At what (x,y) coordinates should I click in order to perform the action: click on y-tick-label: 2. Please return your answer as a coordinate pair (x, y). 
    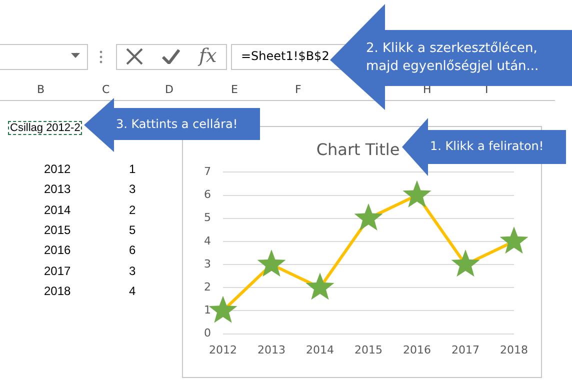
    Looking at the image, I should click on (207, 287).